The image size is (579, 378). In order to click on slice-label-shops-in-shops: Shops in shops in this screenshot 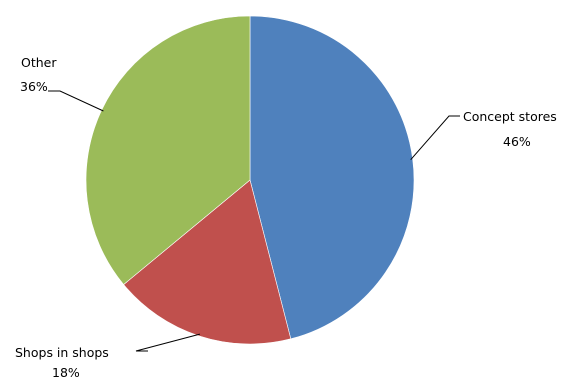, I will do `click(62, 352)`.